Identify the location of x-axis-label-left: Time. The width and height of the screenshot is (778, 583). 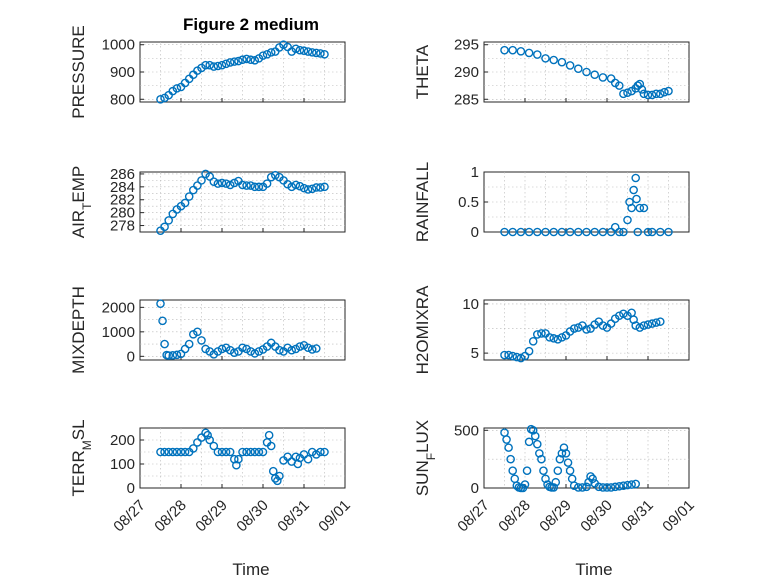
(250, 569).